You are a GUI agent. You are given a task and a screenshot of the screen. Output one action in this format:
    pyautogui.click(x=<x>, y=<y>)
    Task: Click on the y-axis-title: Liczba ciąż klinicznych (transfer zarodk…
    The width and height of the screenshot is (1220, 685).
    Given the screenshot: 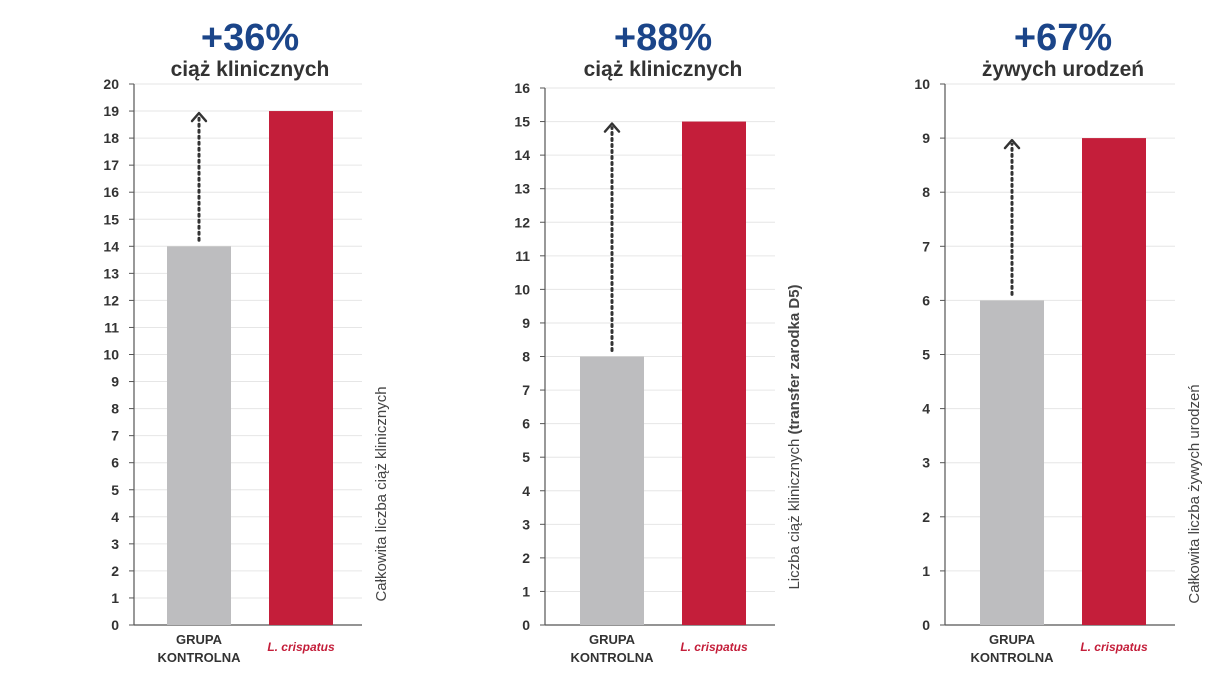 What is the action you would take?
    pyautogui.click(x=794, y=436)
    